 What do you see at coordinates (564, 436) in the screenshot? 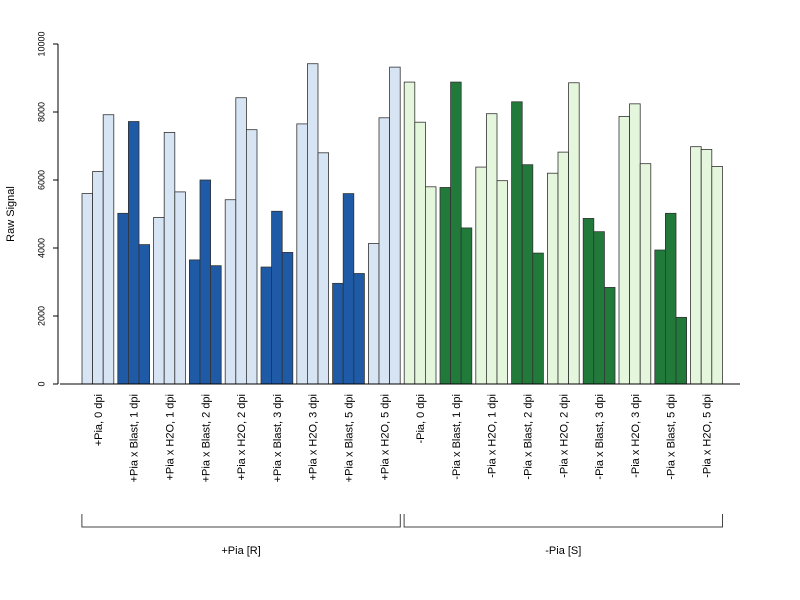
I see `category-label: -Pia x H2O, 2 dpi` at bounding box center [564, 436].